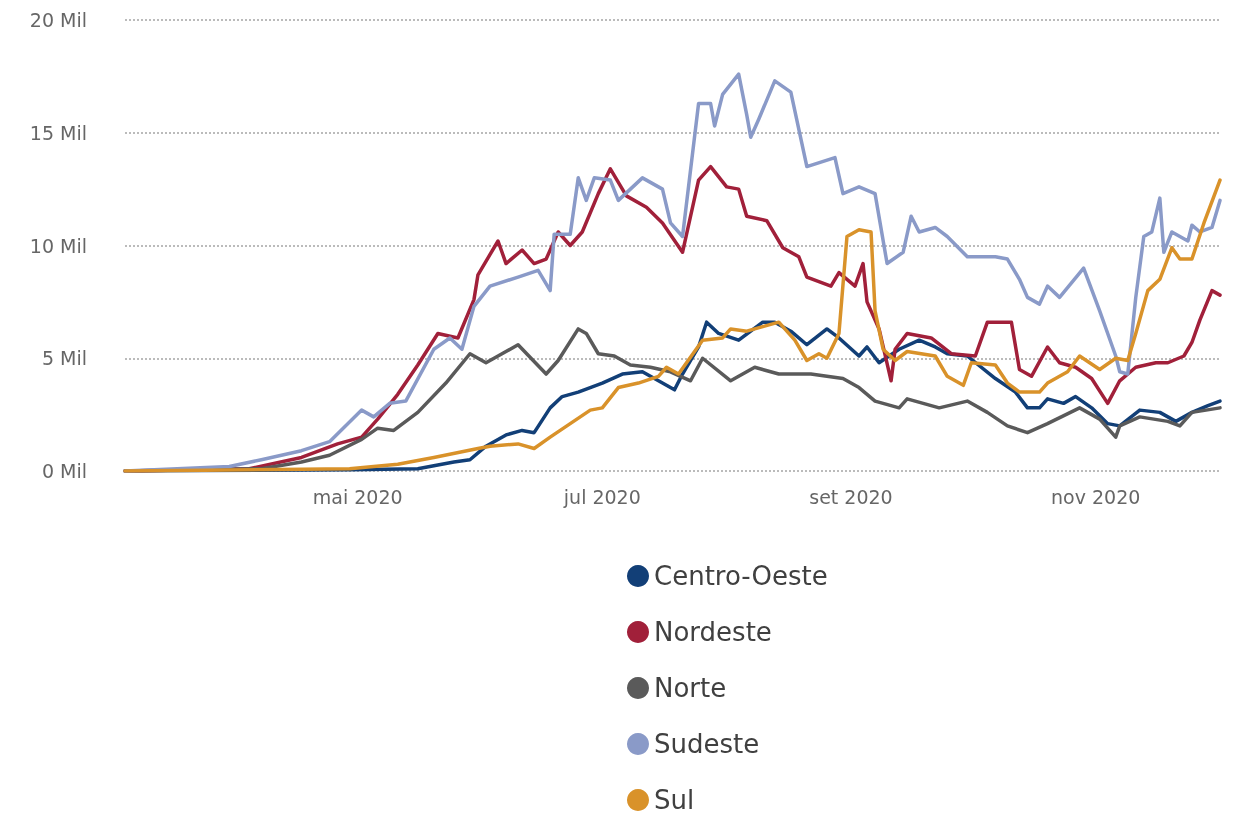 The width and height of the screenshot is (1248, 818). What do you see at coordinates (58, 20) in the screenshot?
I see `y-tick-label: 20 Mil` at bounding box center [58, 20].